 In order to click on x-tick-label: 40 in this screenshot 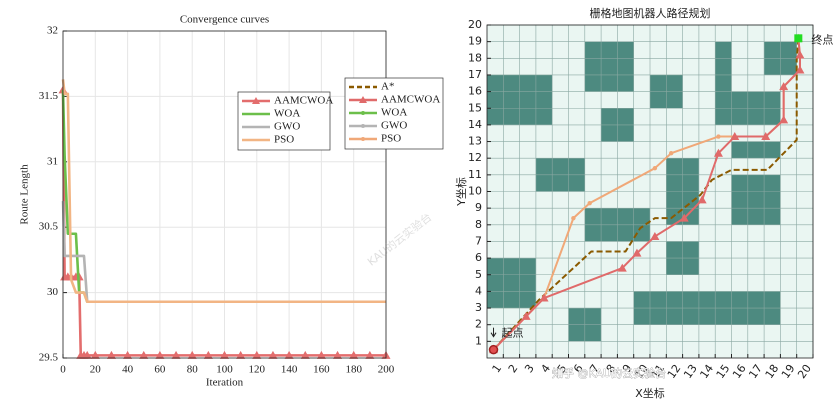, I will do `click(128, 370)`.